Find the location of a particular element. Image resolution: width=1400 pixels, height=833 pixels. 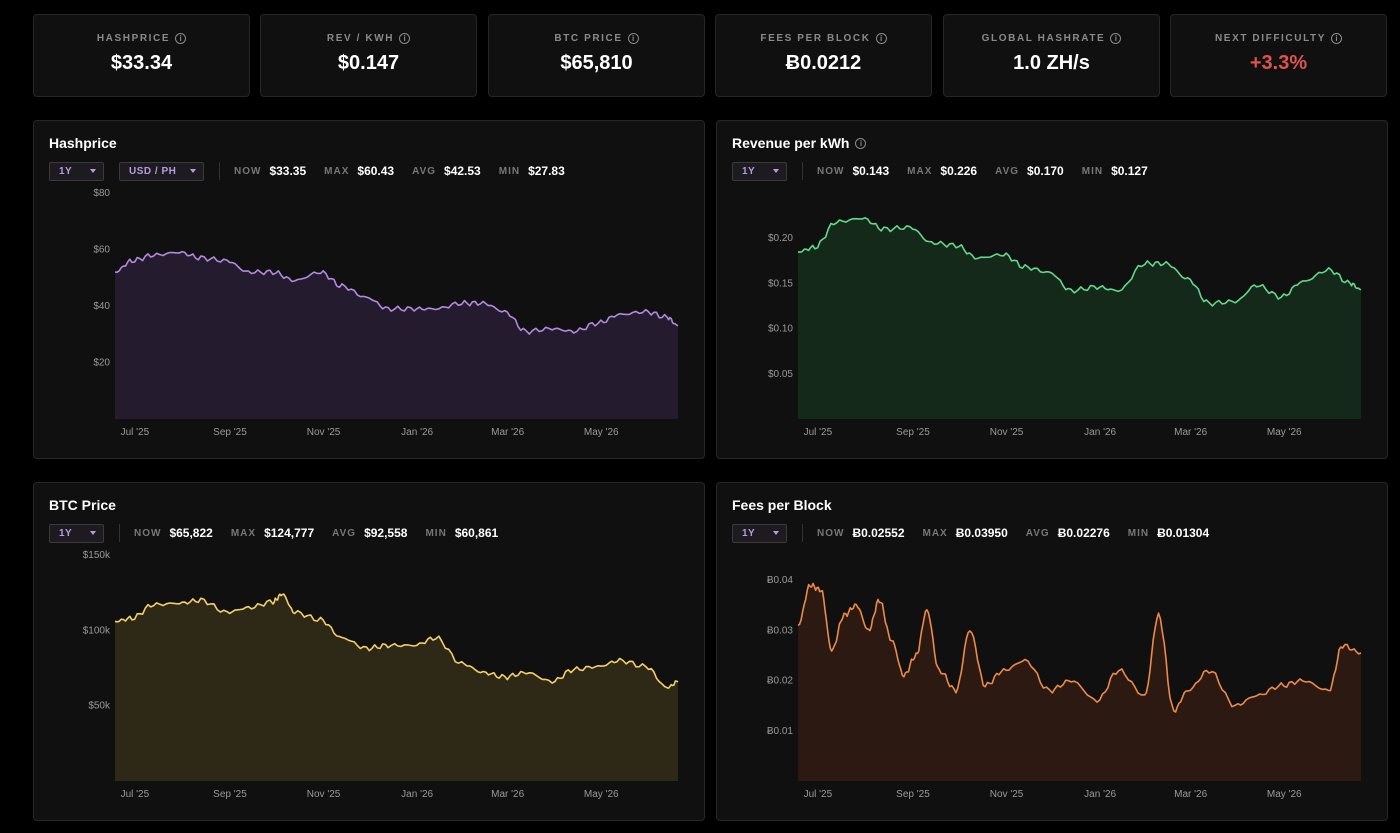

avg-value: Ƀ0.02276 is located at coordinates (1083, 533).